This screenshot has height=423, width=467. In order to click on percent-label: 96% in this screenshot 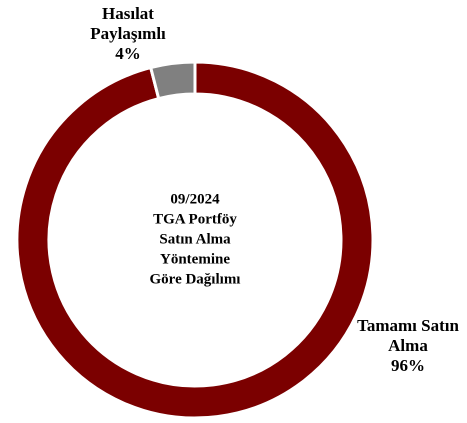, I will do `click(408, 365)`.